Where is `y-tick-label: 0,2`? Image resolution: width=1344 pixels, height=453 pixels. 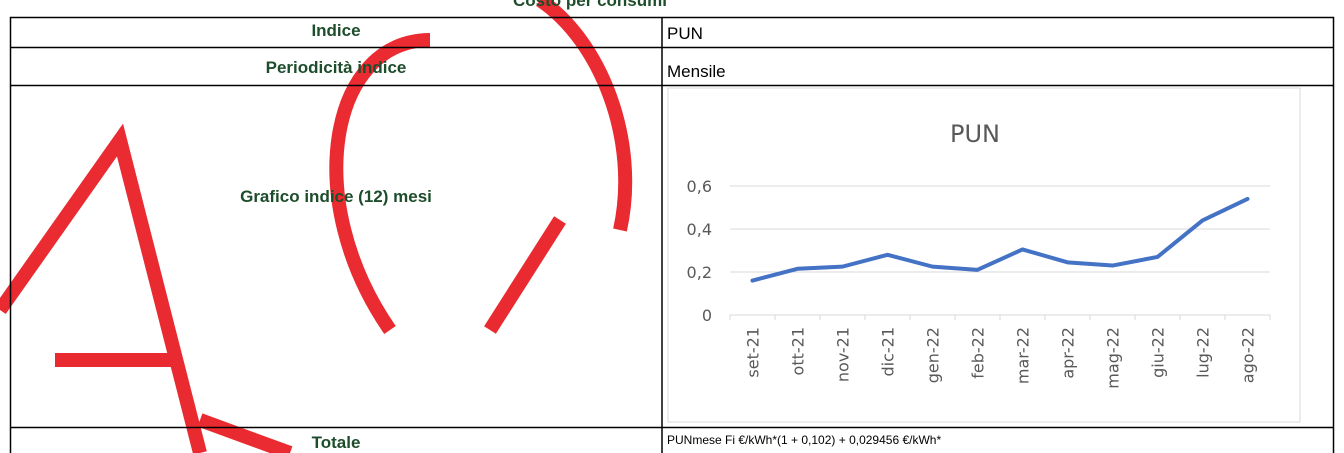 y-tick-label: 0,2 is located at coordinates (699, 272).